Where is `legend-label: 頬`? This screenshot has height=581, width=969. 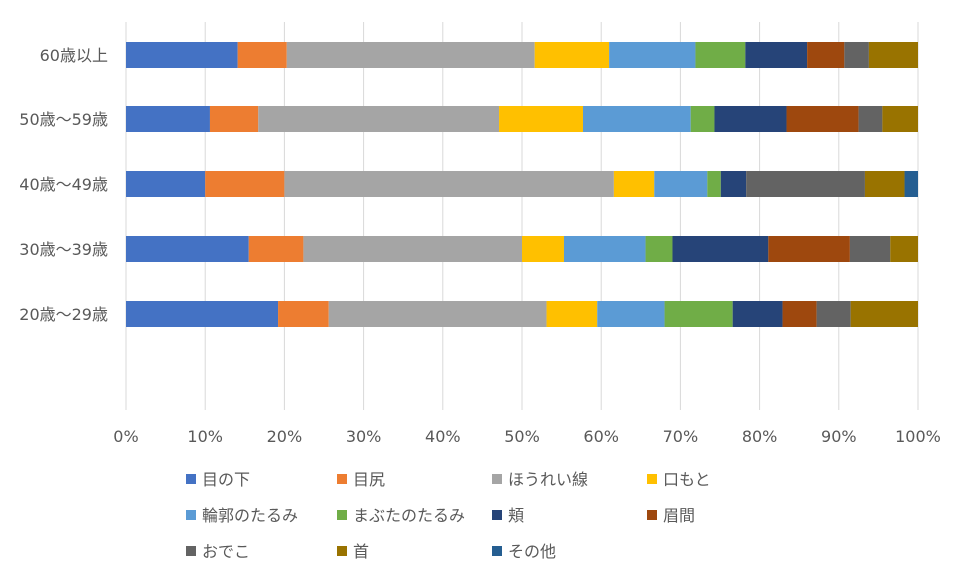 legend-label: 頬 is located at coordinates (516, 515).